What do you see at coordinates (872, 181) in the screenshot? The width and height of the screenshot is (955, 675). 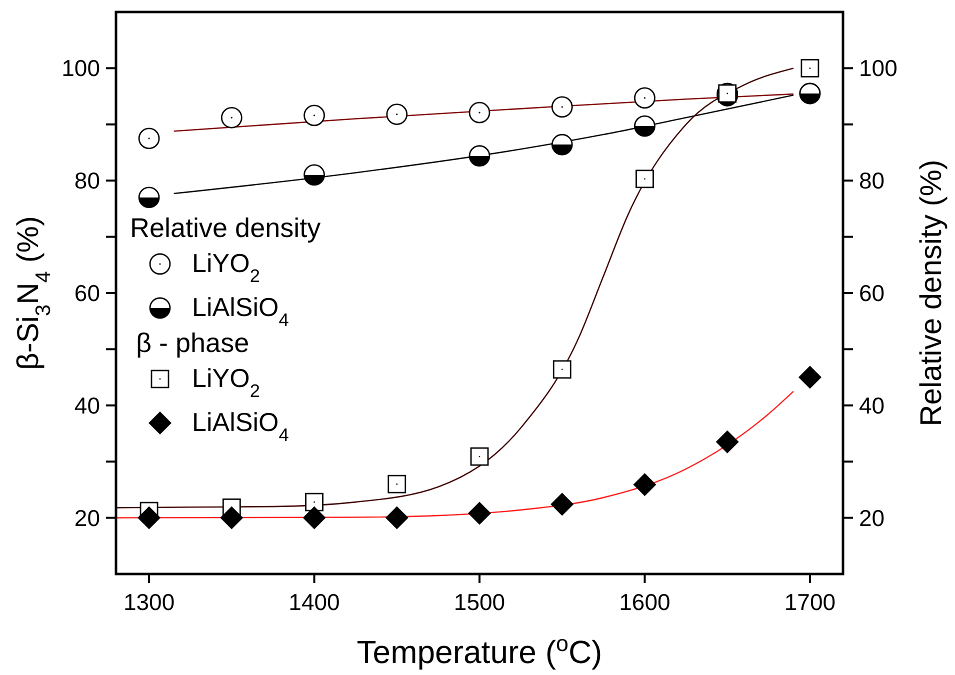 I see `y2-tick-label: 80` at bounding box center [872, 181].